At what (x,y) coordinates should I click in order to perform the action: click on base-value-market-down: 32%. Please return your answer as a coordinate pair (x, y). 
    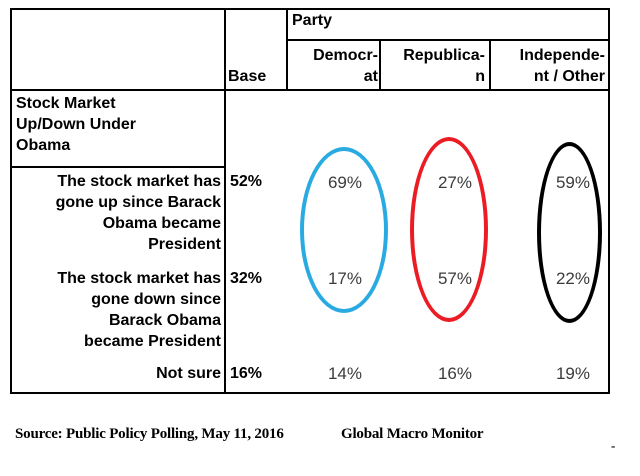
    Looking at the image, I should click on (246, 278).